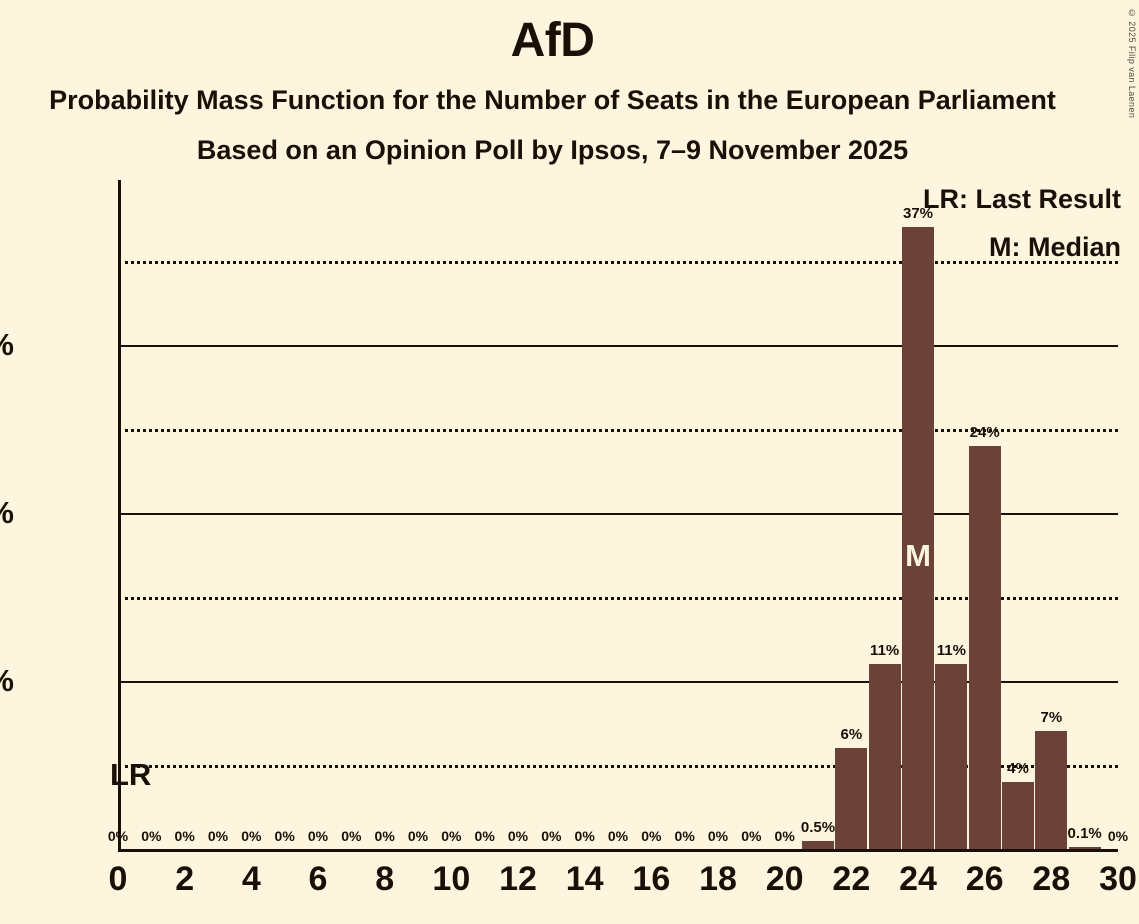 The width and height of the screenshot is (1139, 924). I want to click on y-axis-tick-20pct: 20%, so click(7, 513).